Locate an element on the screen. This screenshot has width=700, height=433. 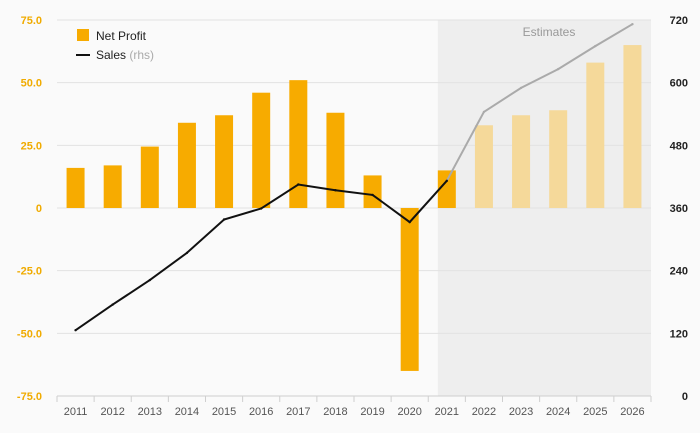
x-tick-label: 2011 is located at coordinates (76, 412).